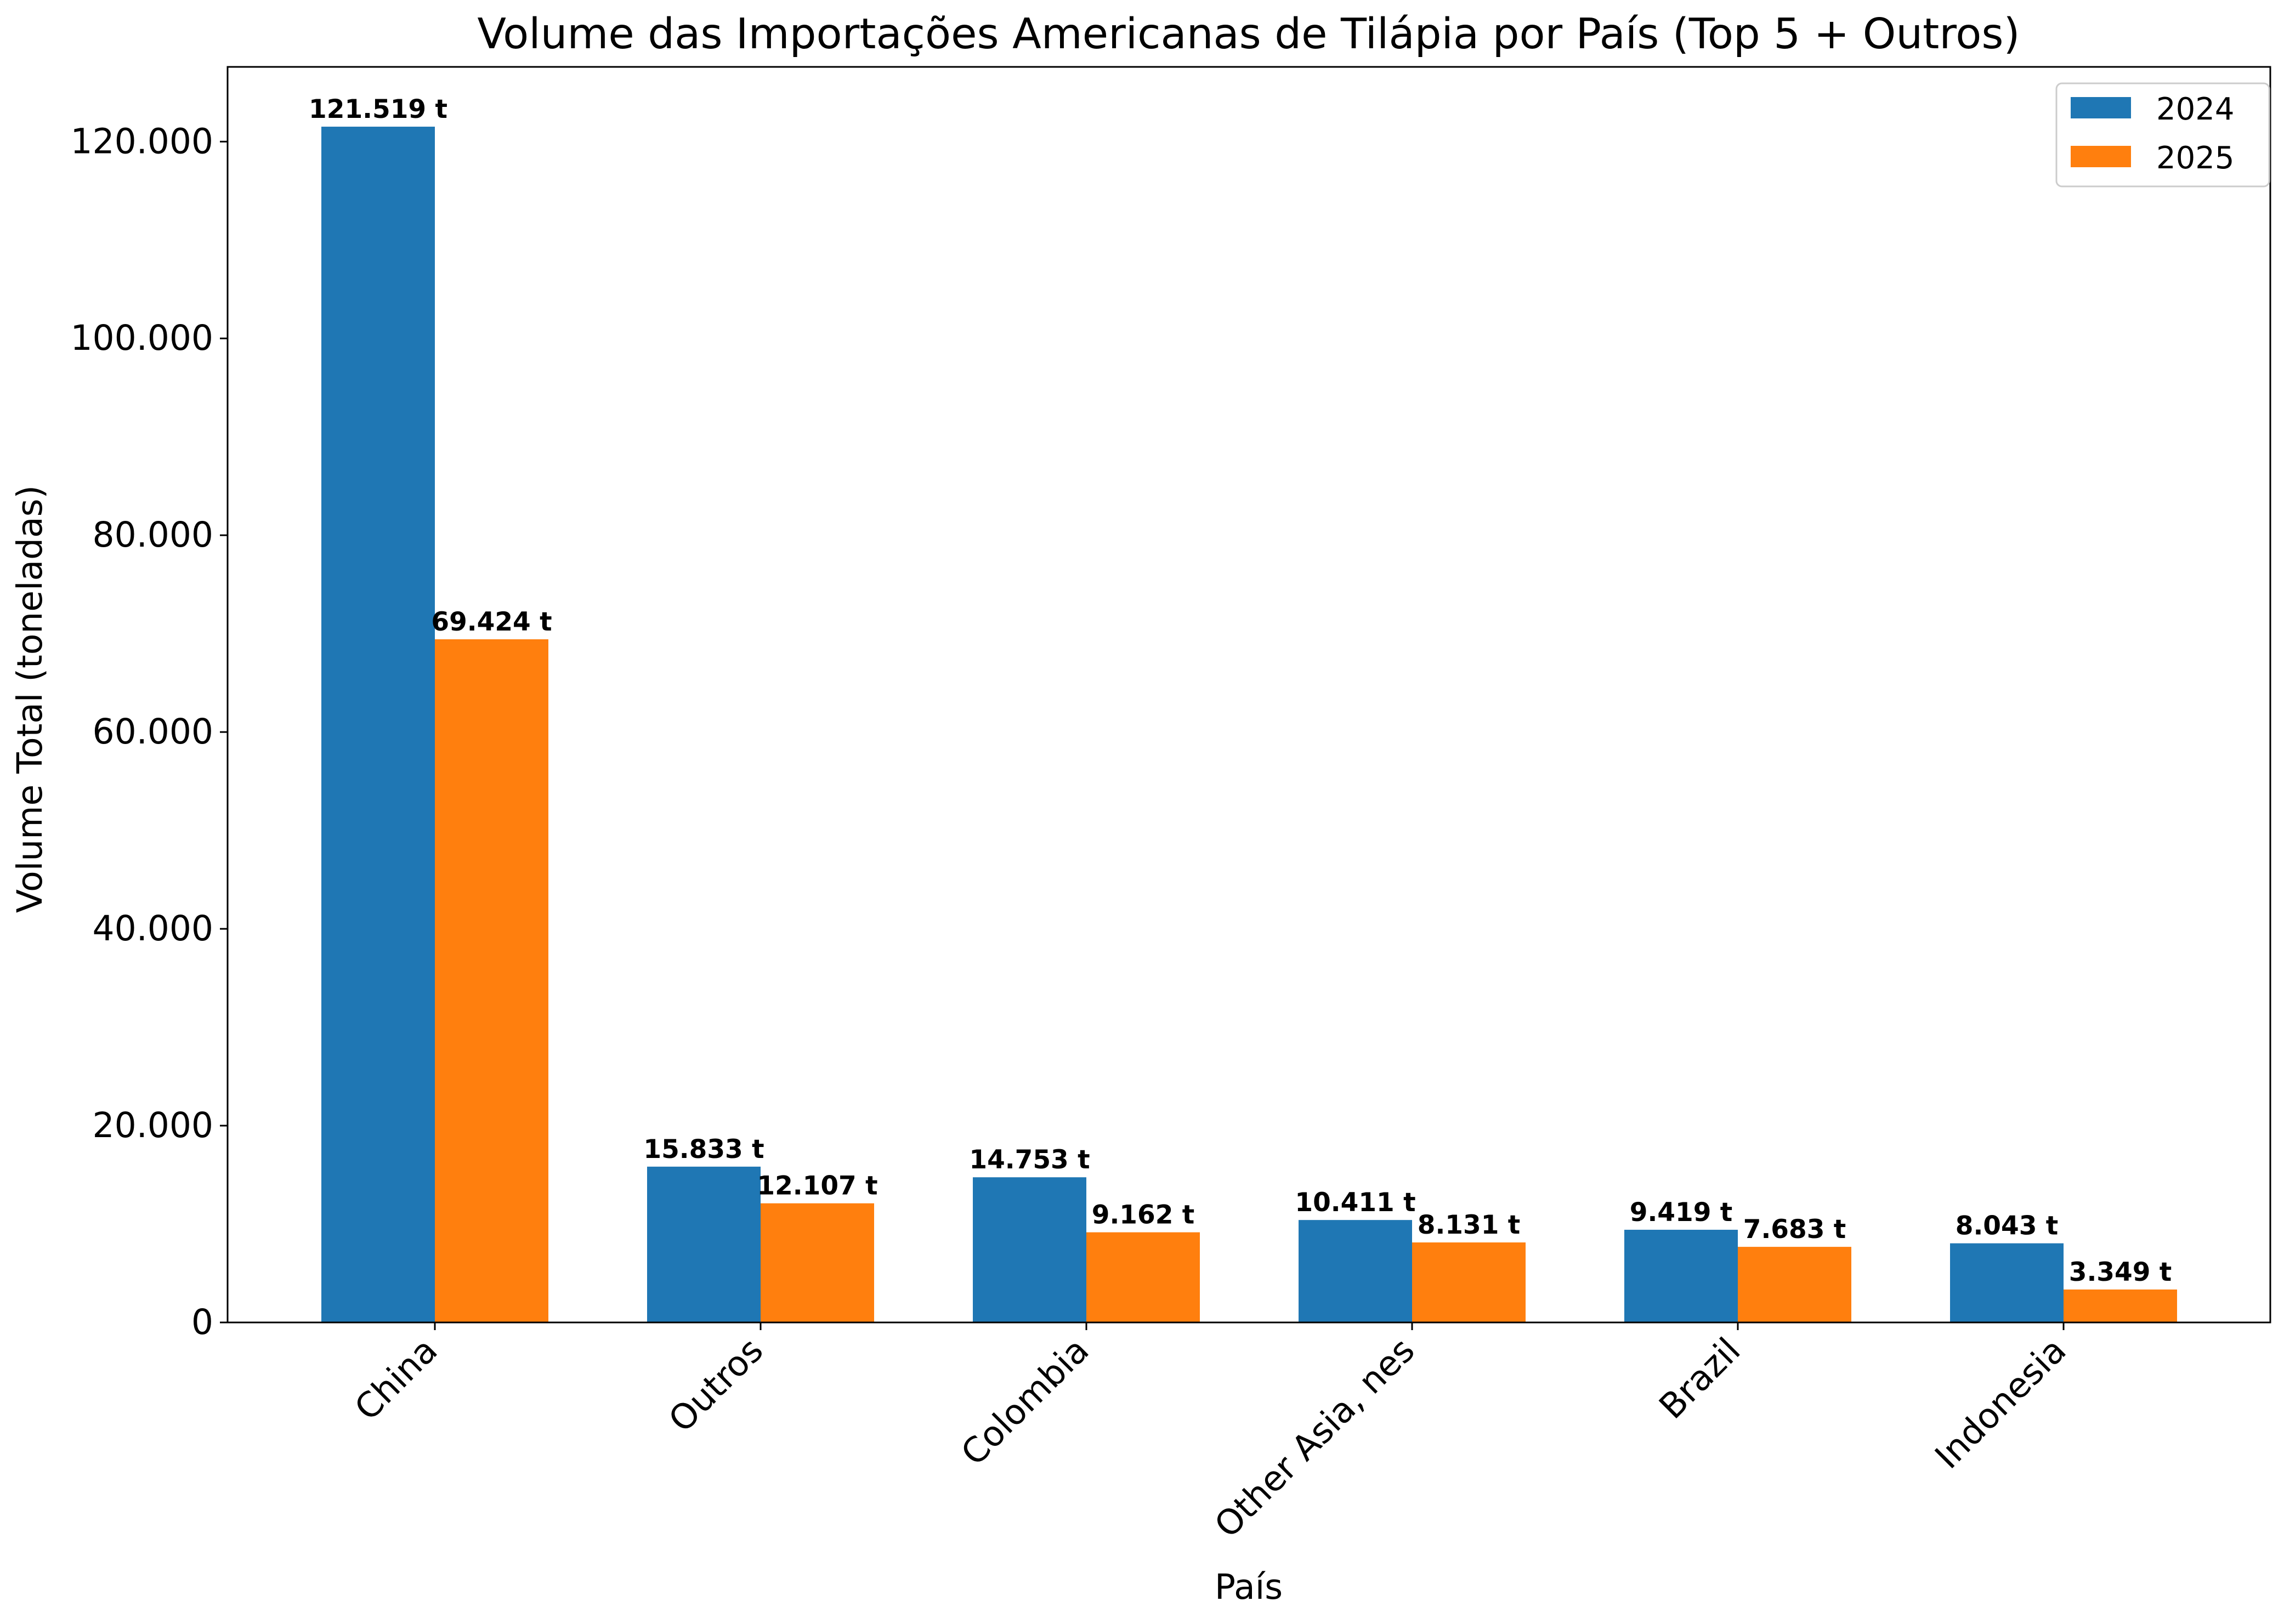 The width and height of the screenshot is (2284, 1624). Describe the element at coordinates (153, 928) in the screenshot. I see `y-tick-label: 40.000` at that location.